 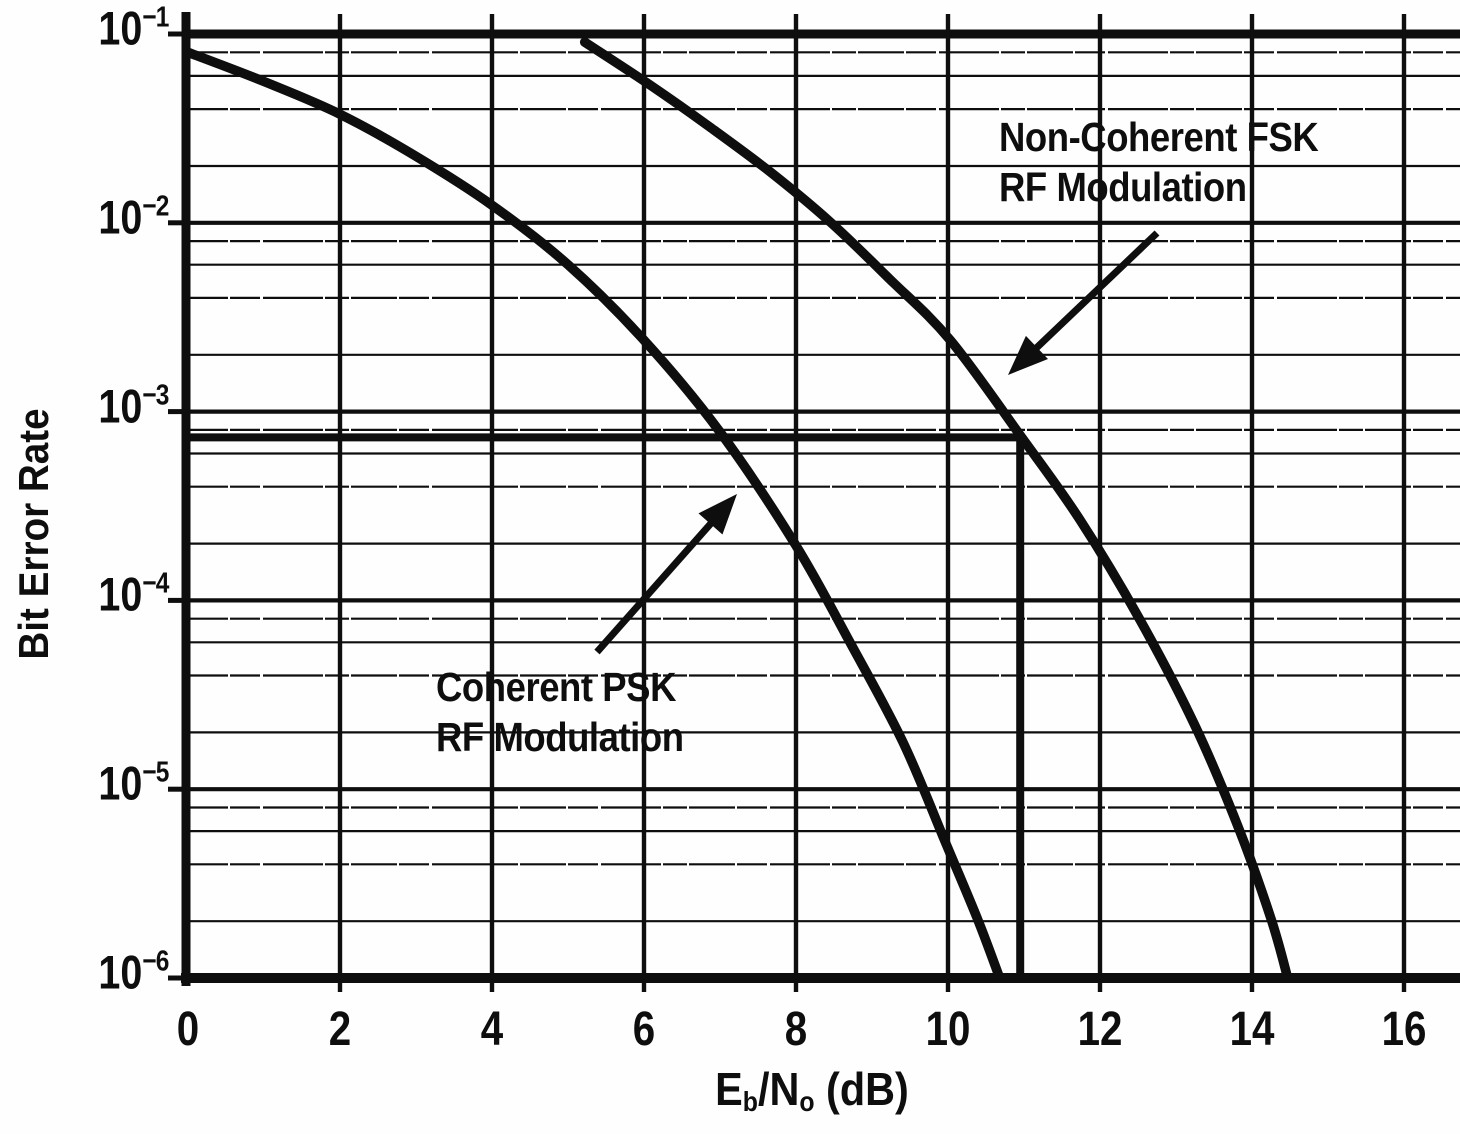 I want to click on x-tick-label-4: 4, so click(x=492, y=1029).